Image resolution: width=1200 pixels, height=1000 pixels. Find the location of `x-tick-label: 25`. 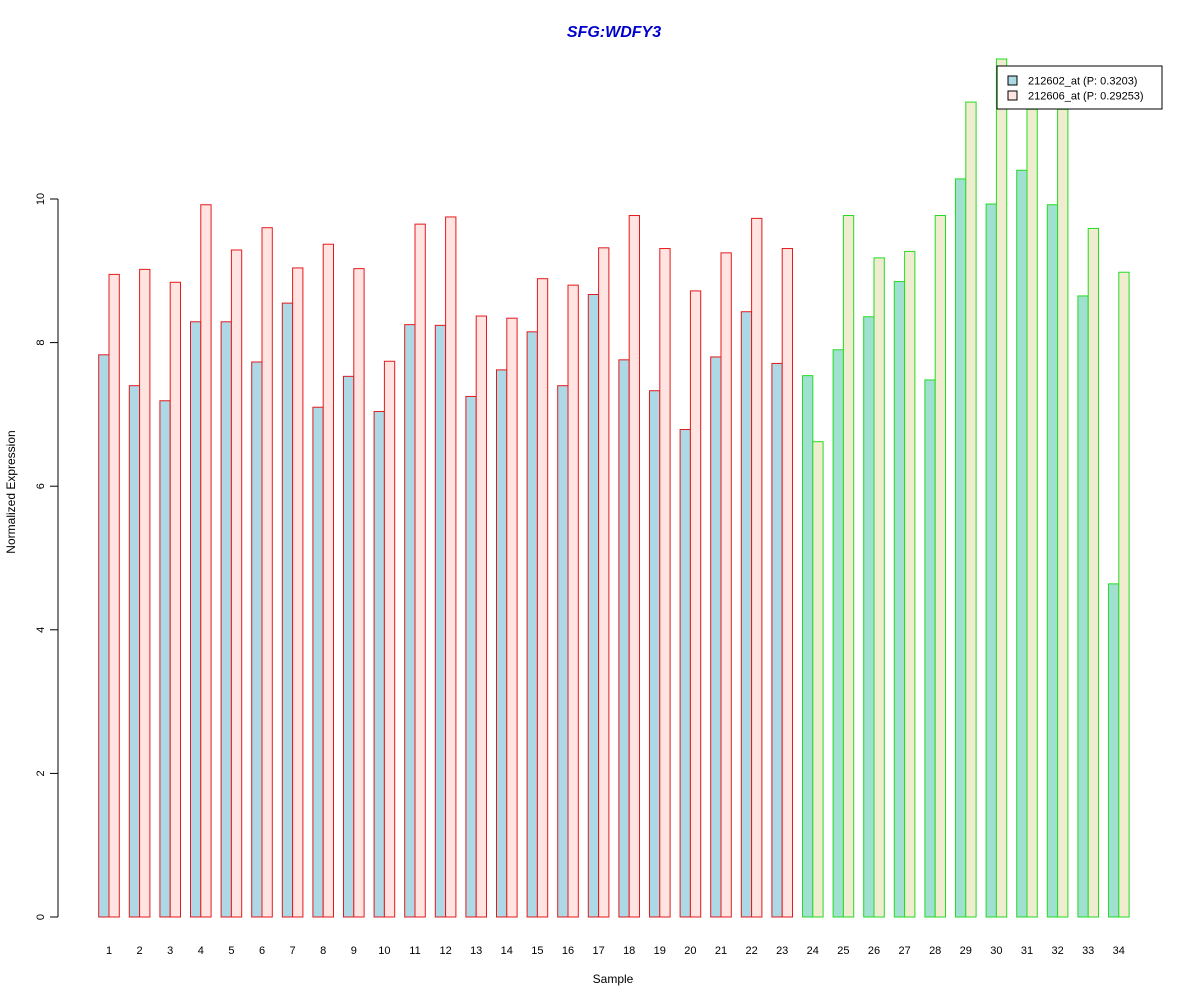

x-tick-label: 25 is located at coordinates (843, 951).